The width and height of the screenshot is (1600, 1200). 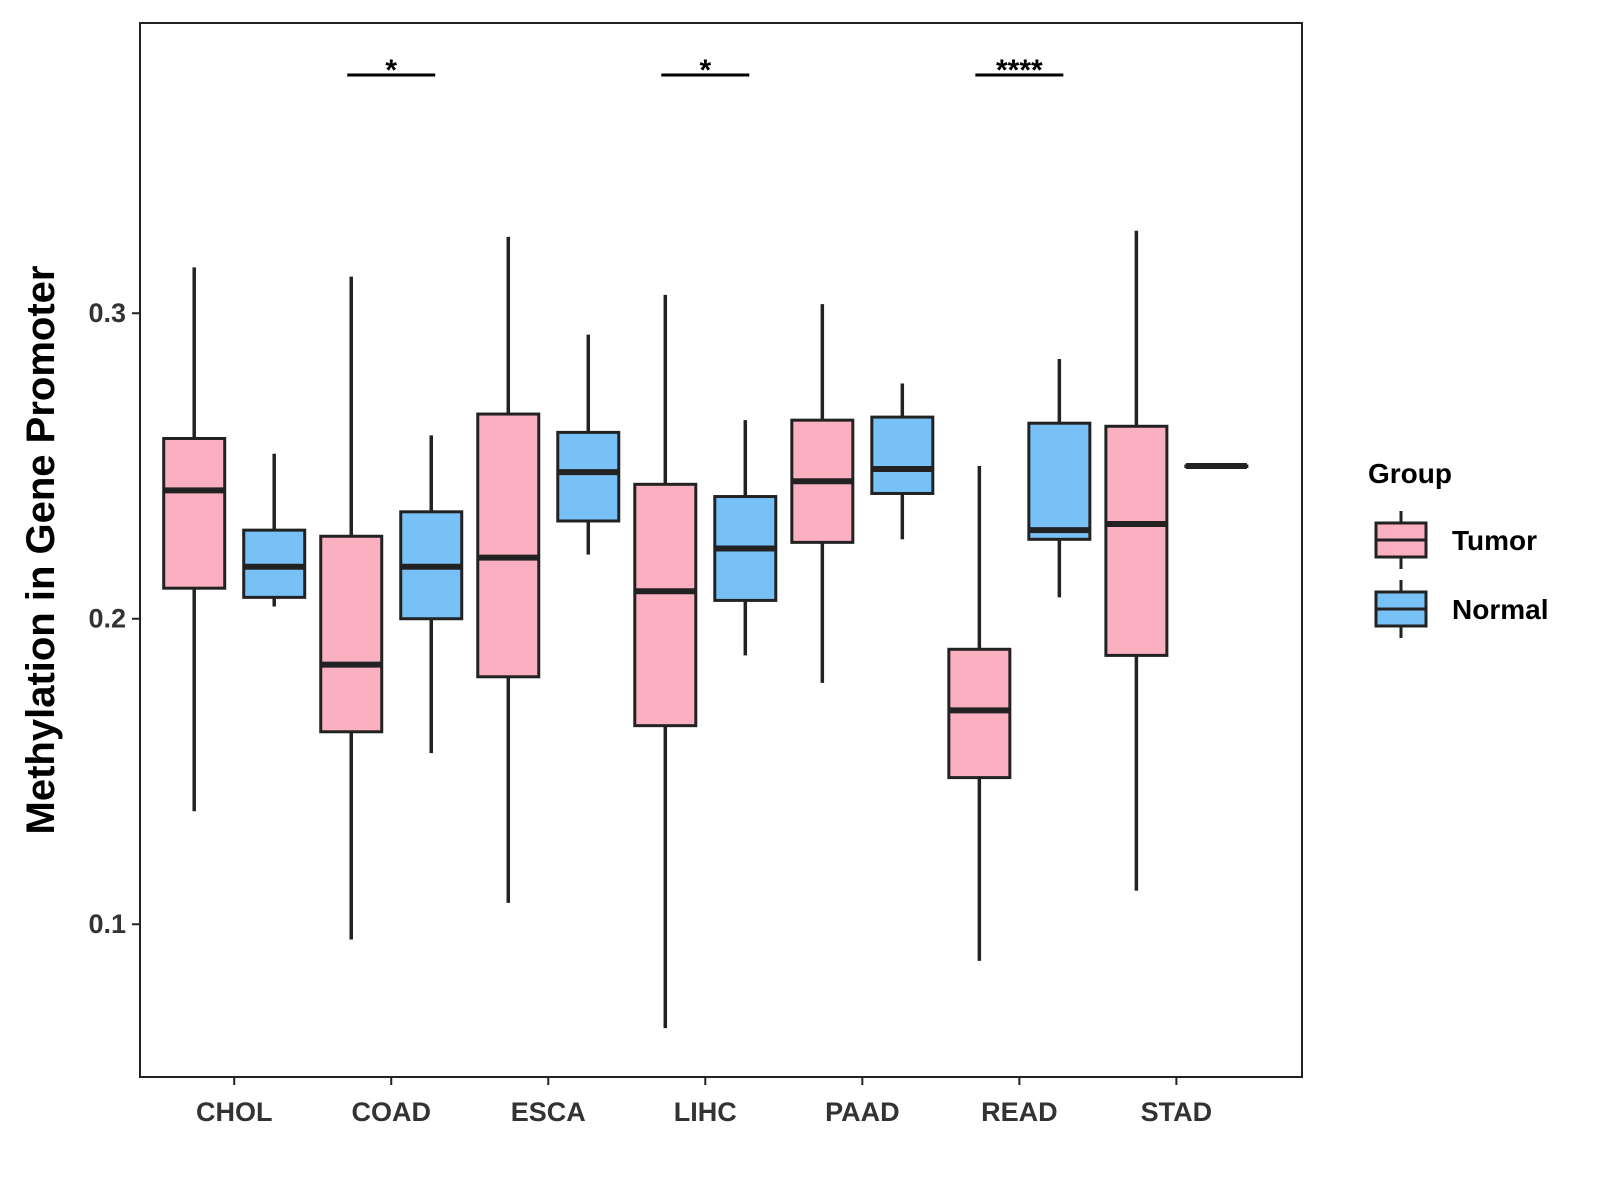 What do you see at coordinates (107, 924) in the screenshot?
I see `y-tick-label: 0.1` at bounding box center [107, 924].